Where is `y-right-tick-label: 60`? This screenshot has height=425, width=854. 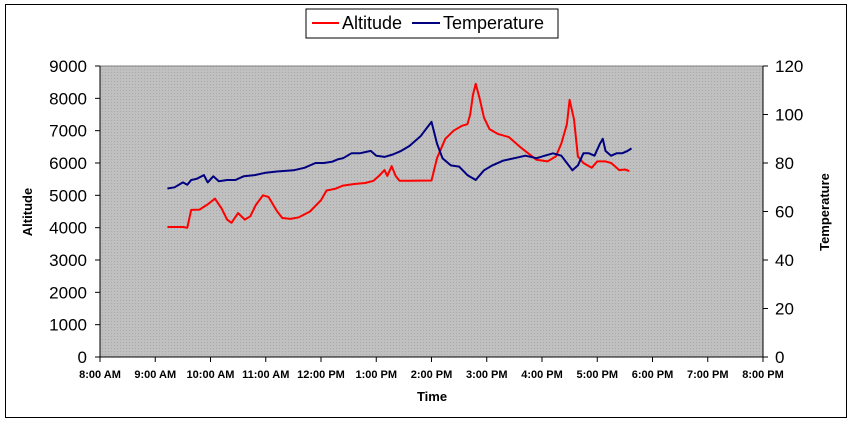 y-right-tick-label: 60 is located at coordinates (784, 212).